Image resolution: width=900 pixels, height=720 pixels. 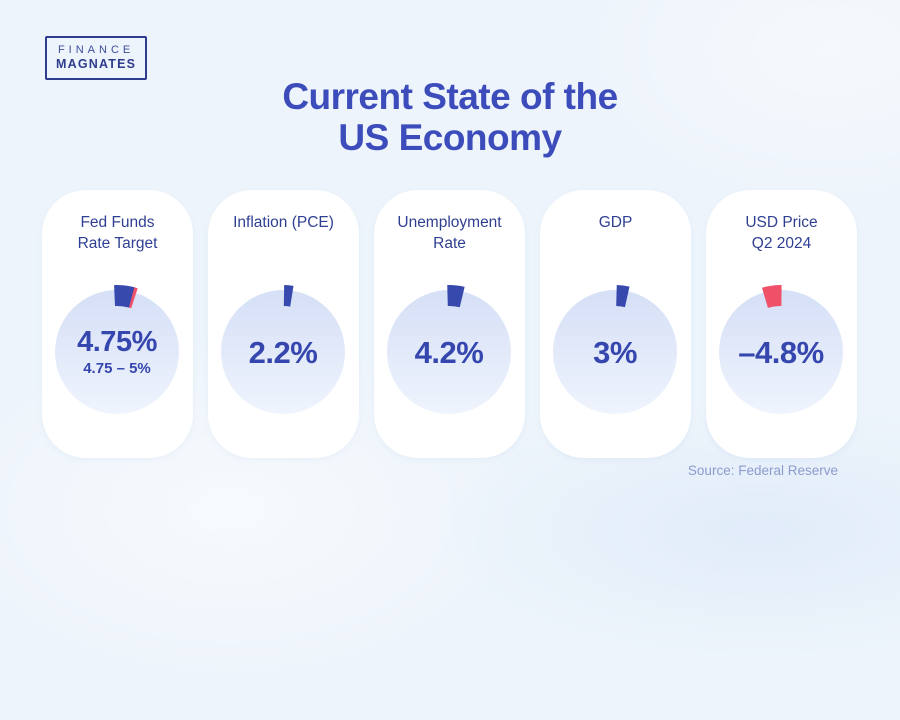 I want to click on metric-card: GDP 3%, so click(x=615, y=324).